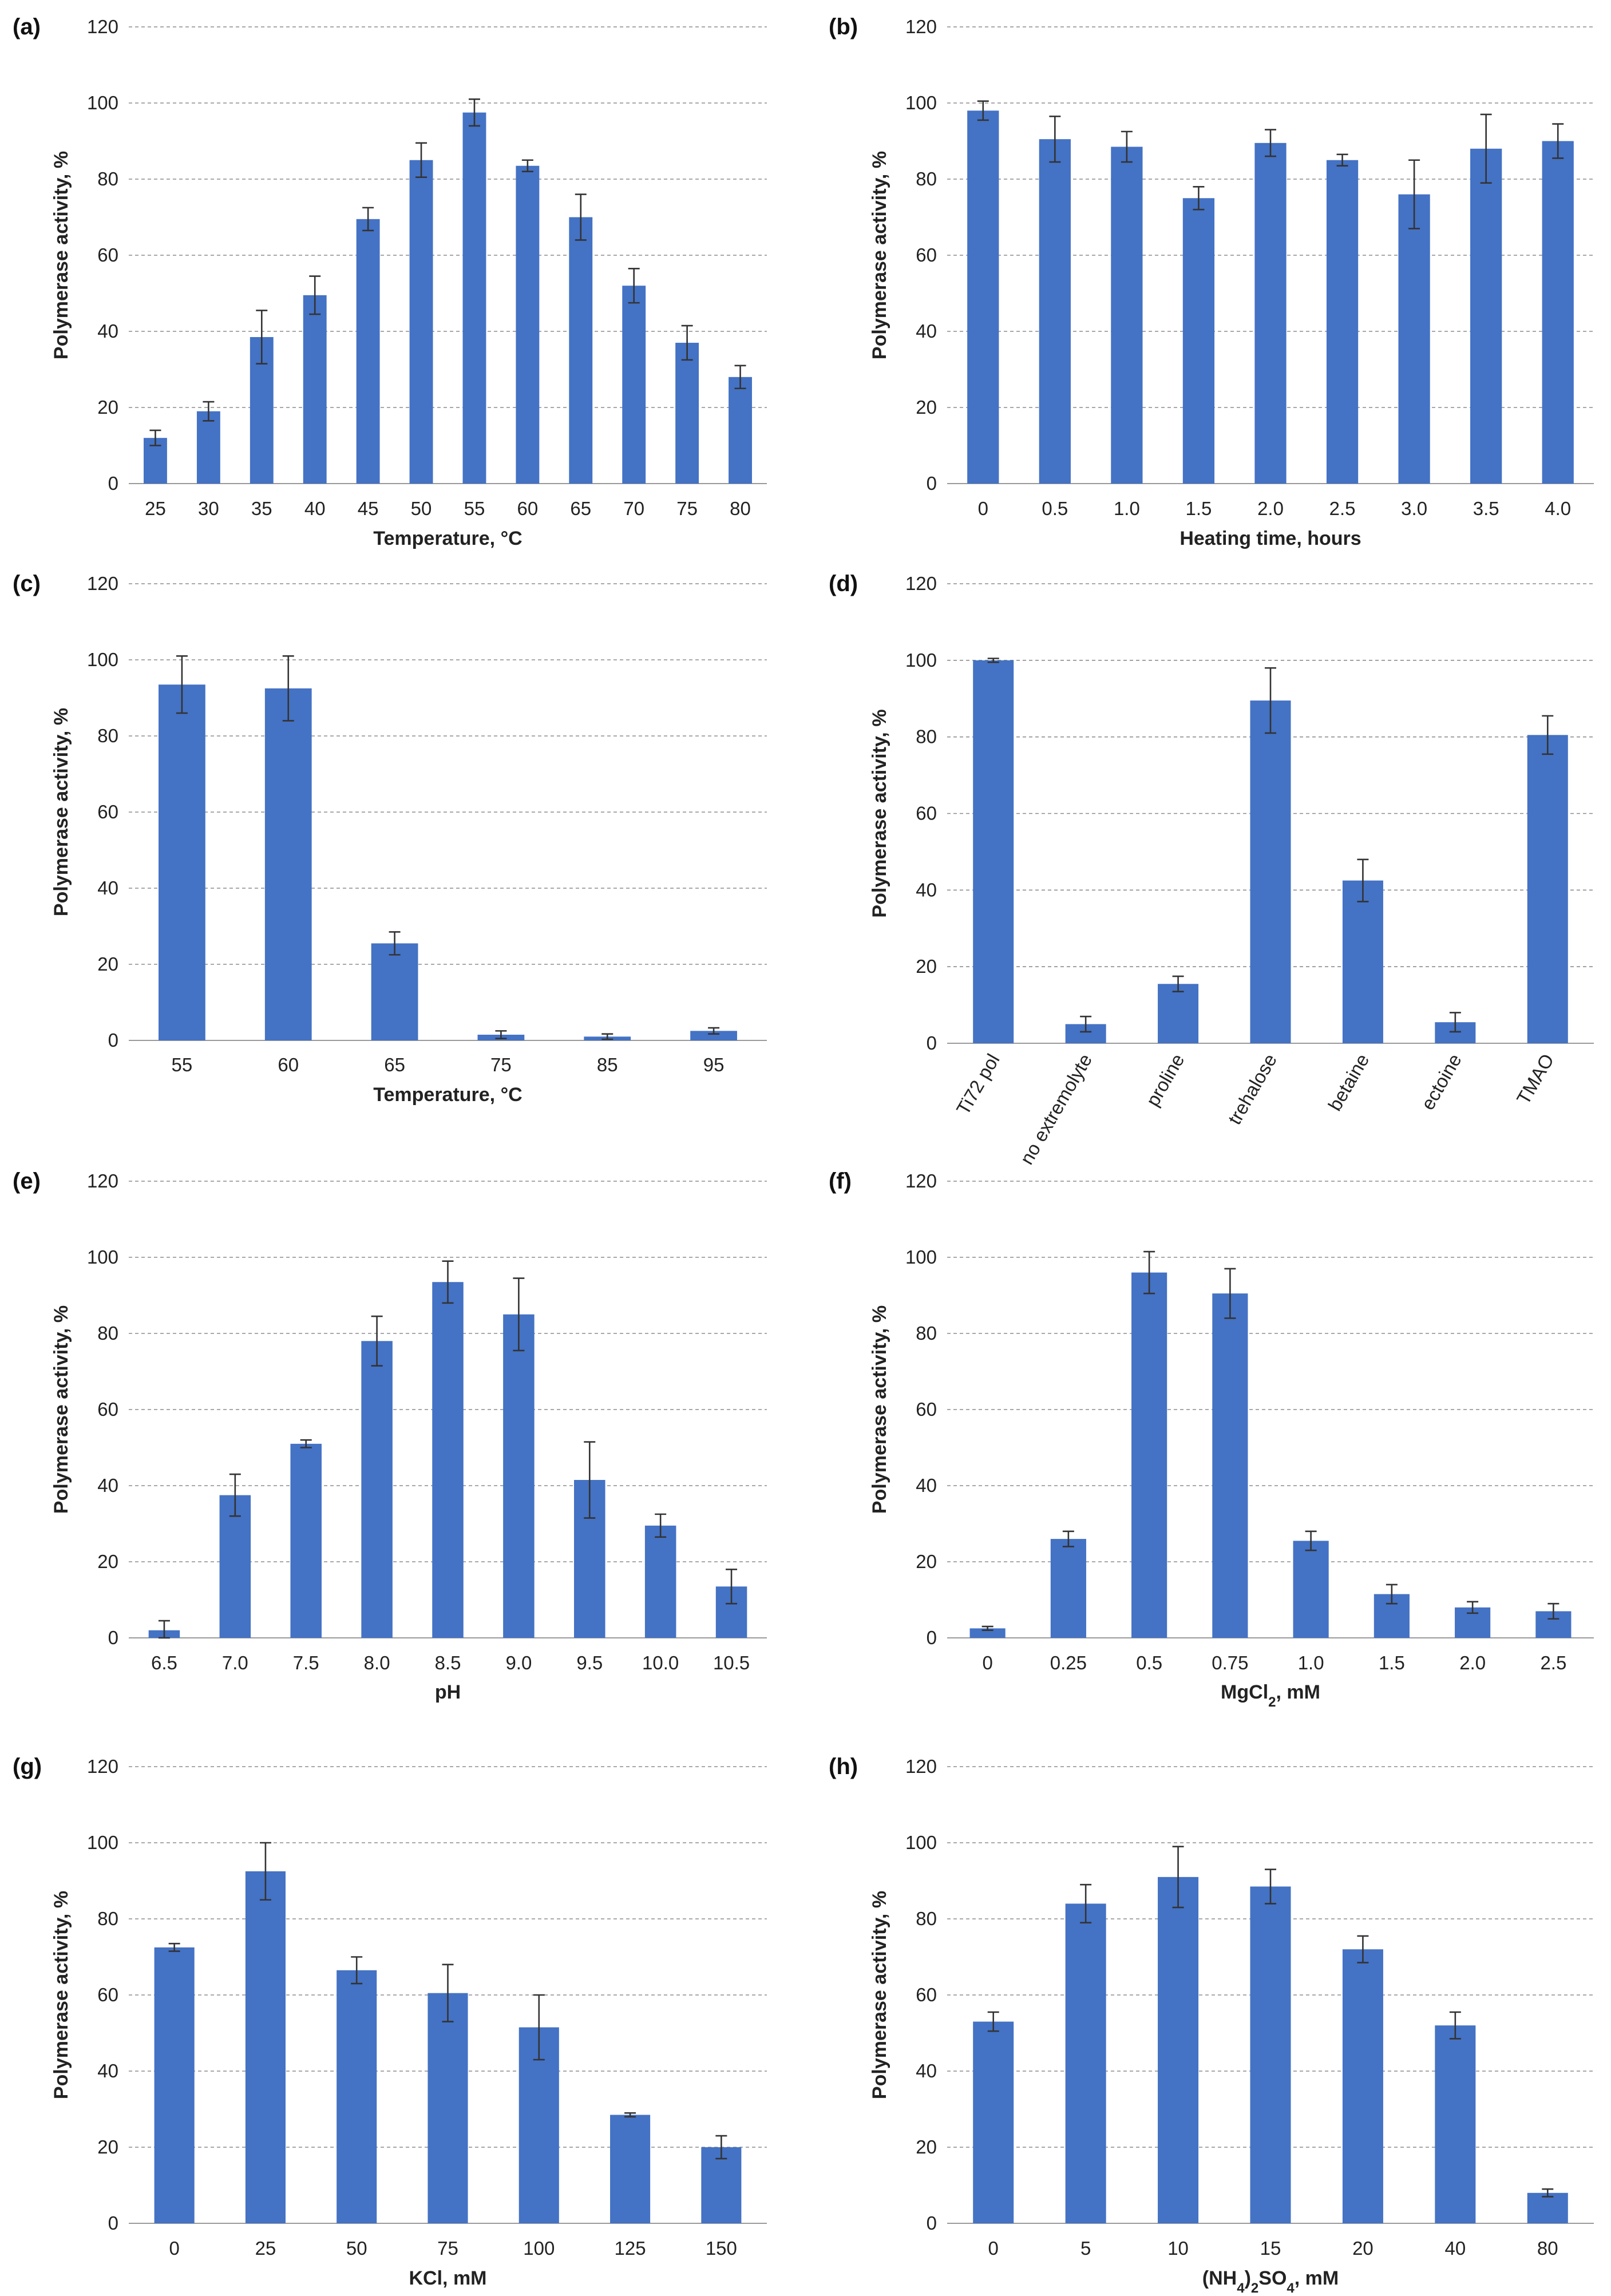  Describe the element at coordinates (235, 1662) in the screenshot. I see `x-tick-label: 7.0` at that location.